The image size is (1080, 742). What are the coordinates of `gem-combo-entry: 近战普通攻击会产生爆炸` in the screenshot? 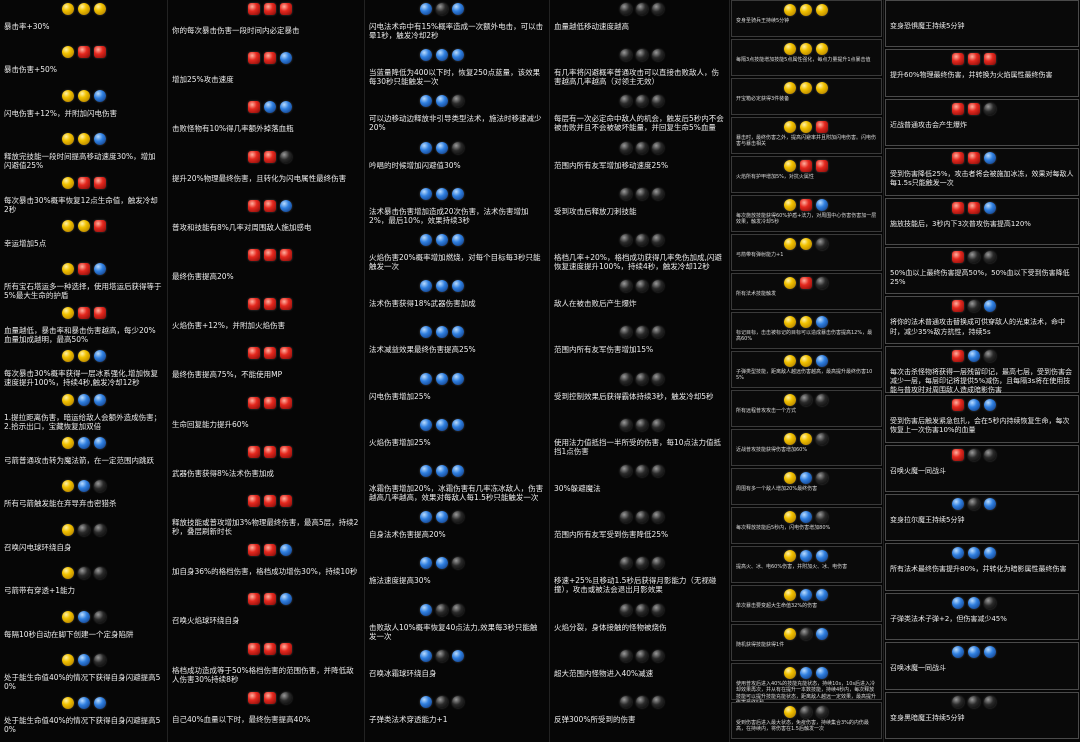 It's located at (982, 122).